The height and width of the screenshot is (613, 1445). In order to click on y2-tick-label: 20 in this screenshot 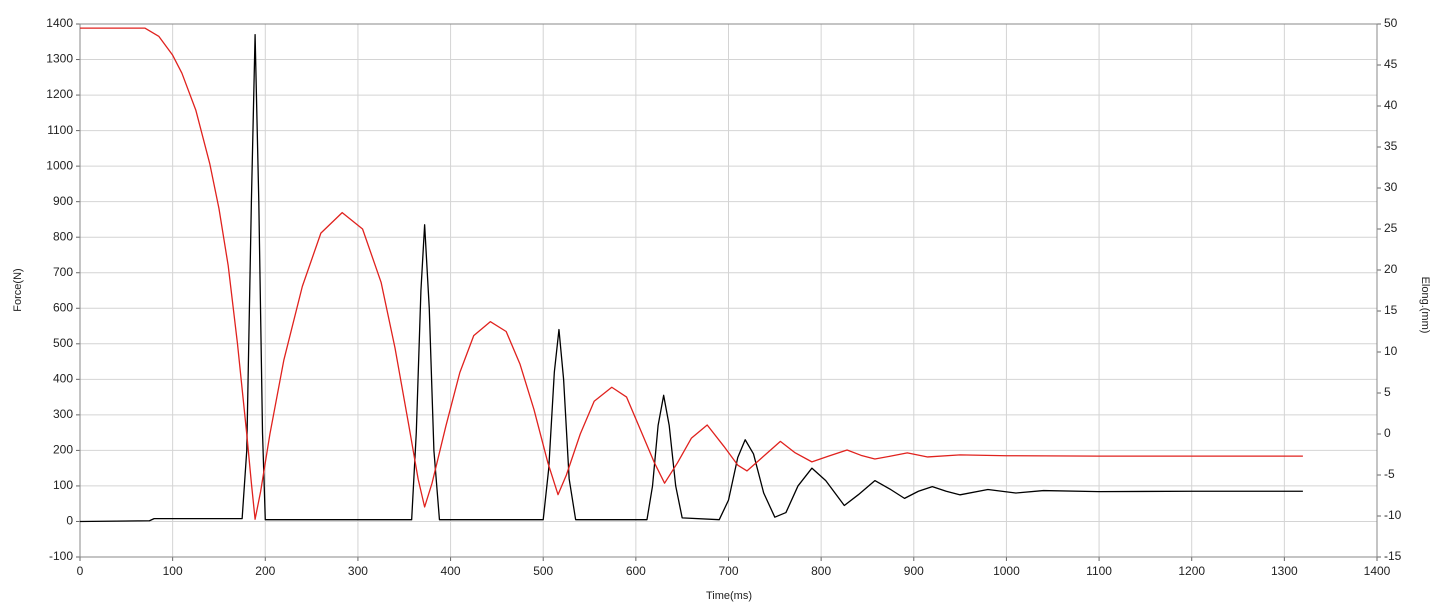, I will do `click(1391, 269)`.